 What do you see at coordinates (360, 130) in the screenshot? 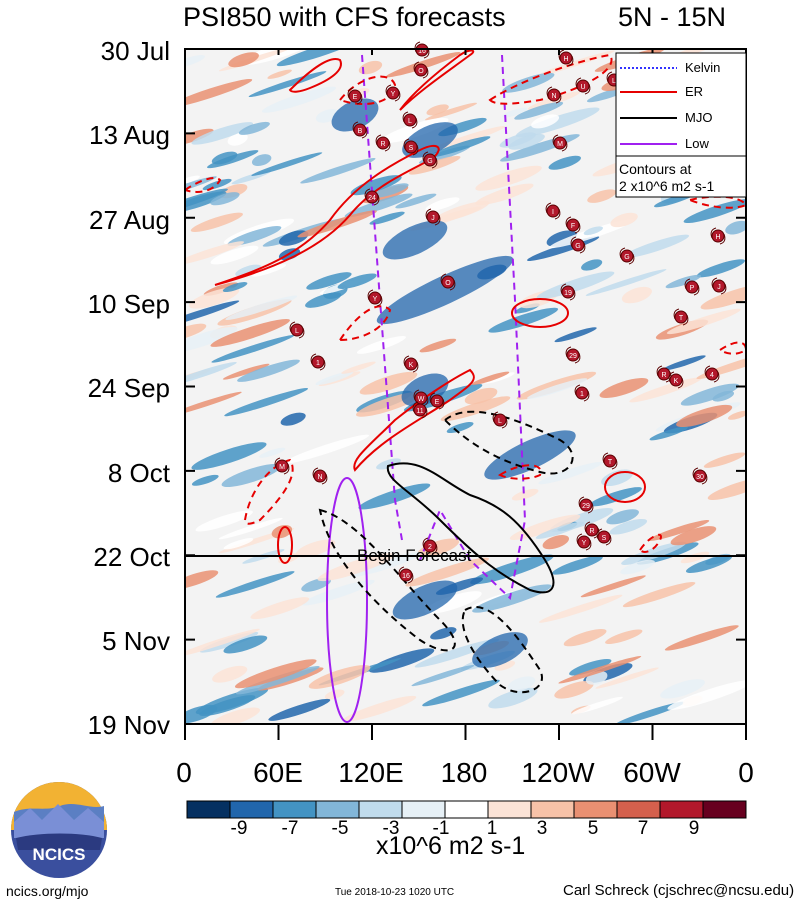
I see `storm-symbol: B` at bounding box center [360, 130].